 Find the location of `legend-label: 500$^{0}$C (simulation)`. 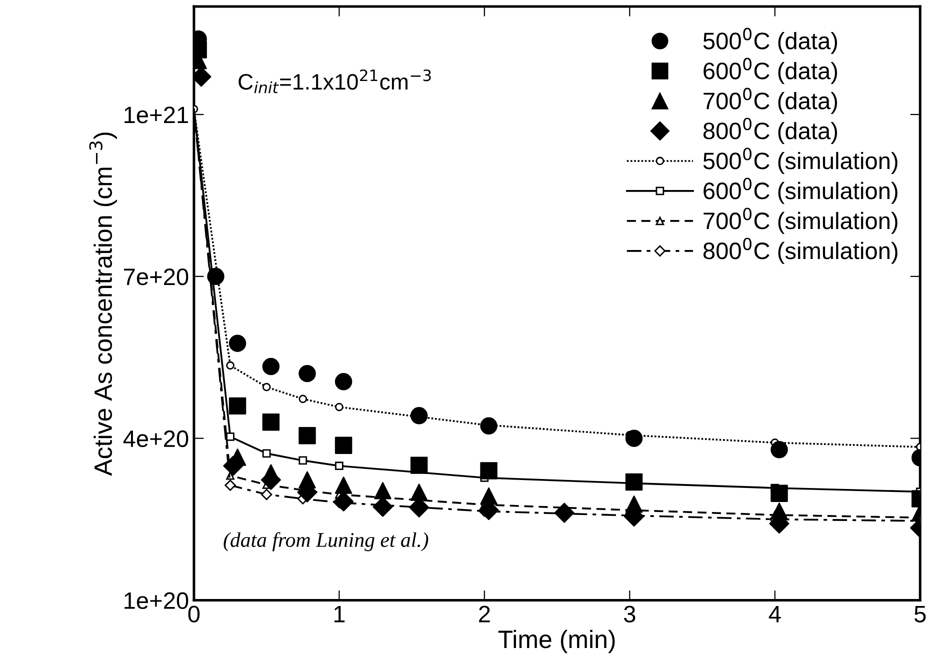

legend-label: 500$^{0}$C (simulation) is located at coordinates (800, 161).